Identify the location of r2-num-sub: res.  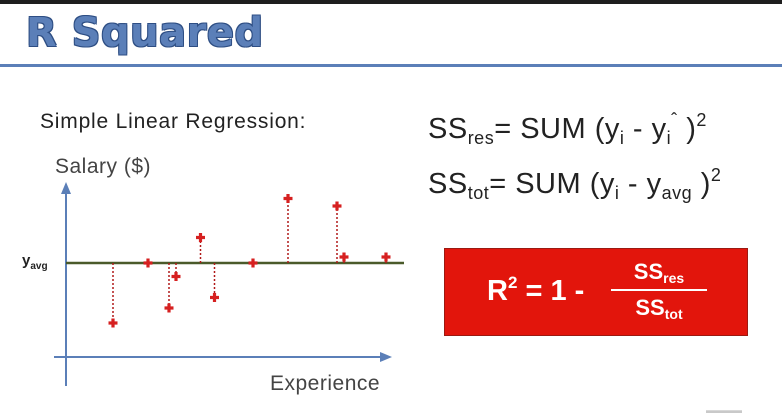
(674, 278).